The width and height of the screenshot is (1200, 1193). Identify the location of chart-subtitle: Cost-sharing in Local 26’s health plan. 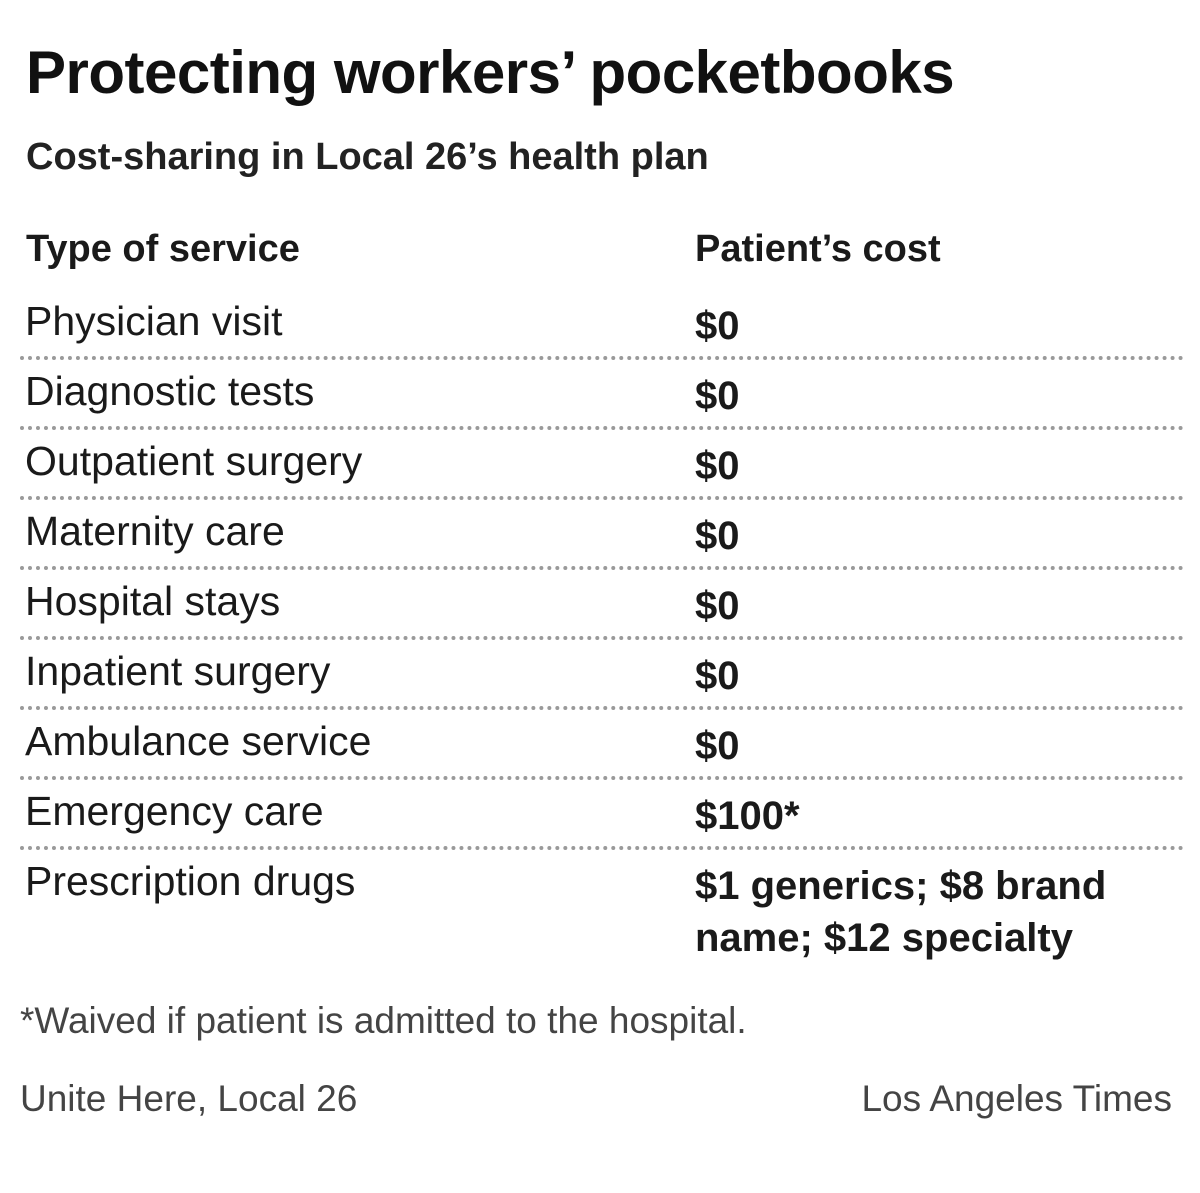
(367, 157).